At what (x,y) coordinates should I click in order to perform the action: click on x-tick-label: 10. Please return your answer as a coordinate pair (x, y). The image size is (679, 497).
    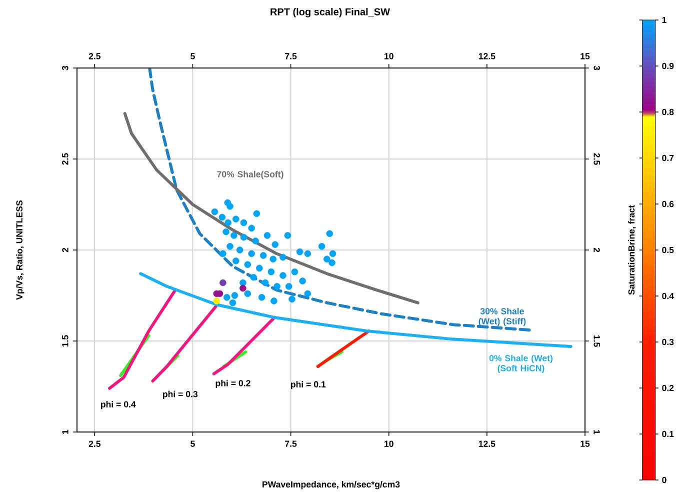
    Looking at the image, I should click on (389, 443).